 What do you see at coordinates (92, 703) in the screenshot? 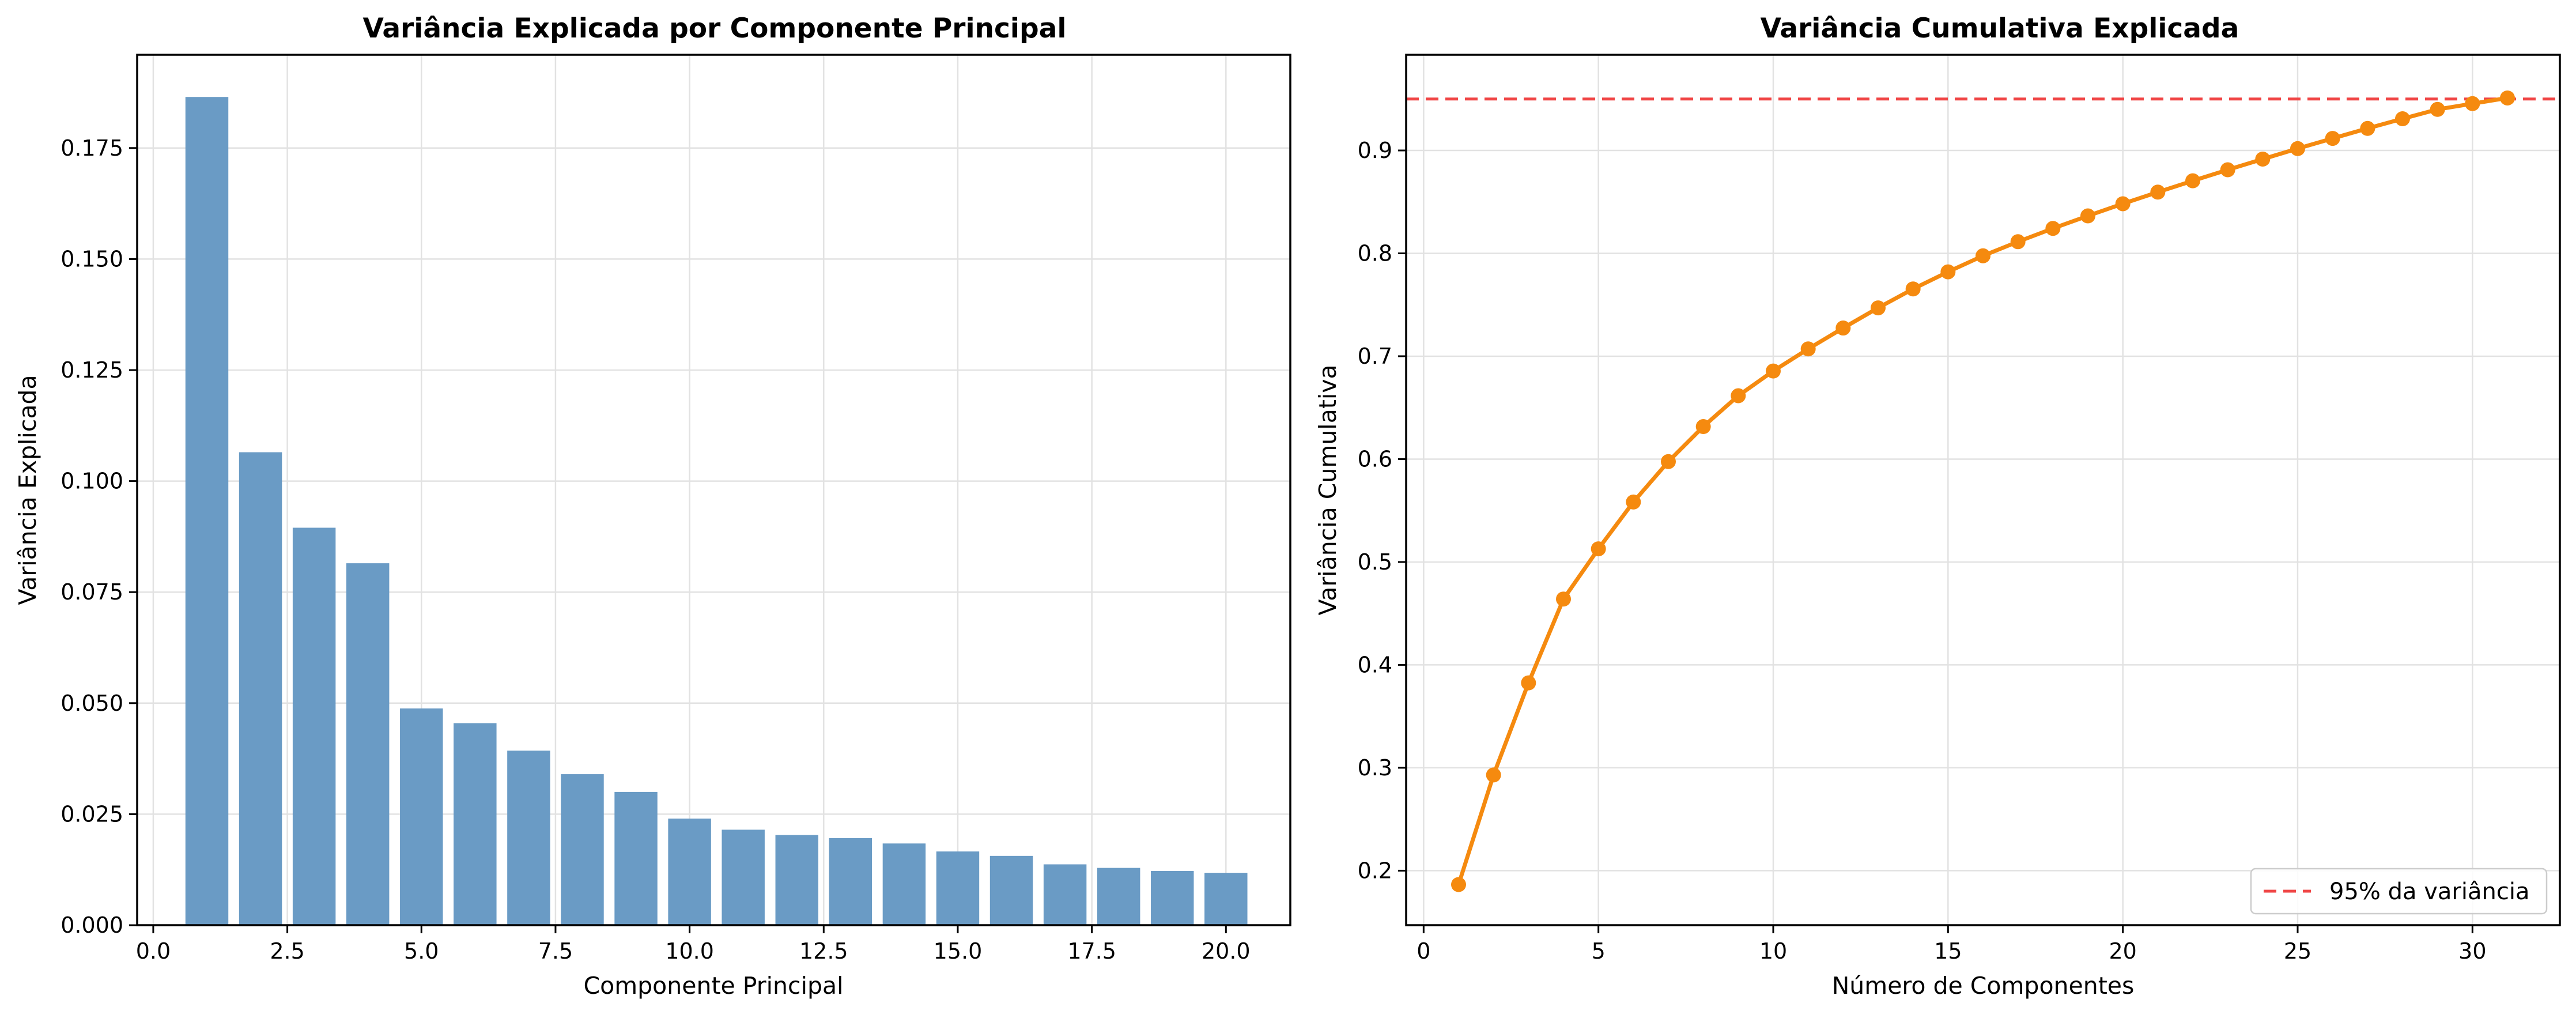
I see `y-tick-label: 0.050` at bounding box center [92, 703].